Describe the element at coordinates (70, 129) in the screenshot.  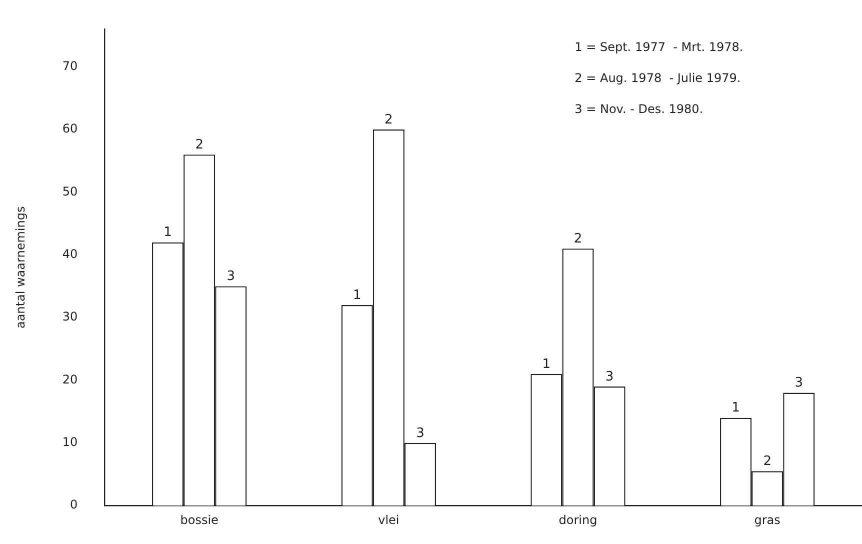
I see `y-tick-label: 60` at that location.